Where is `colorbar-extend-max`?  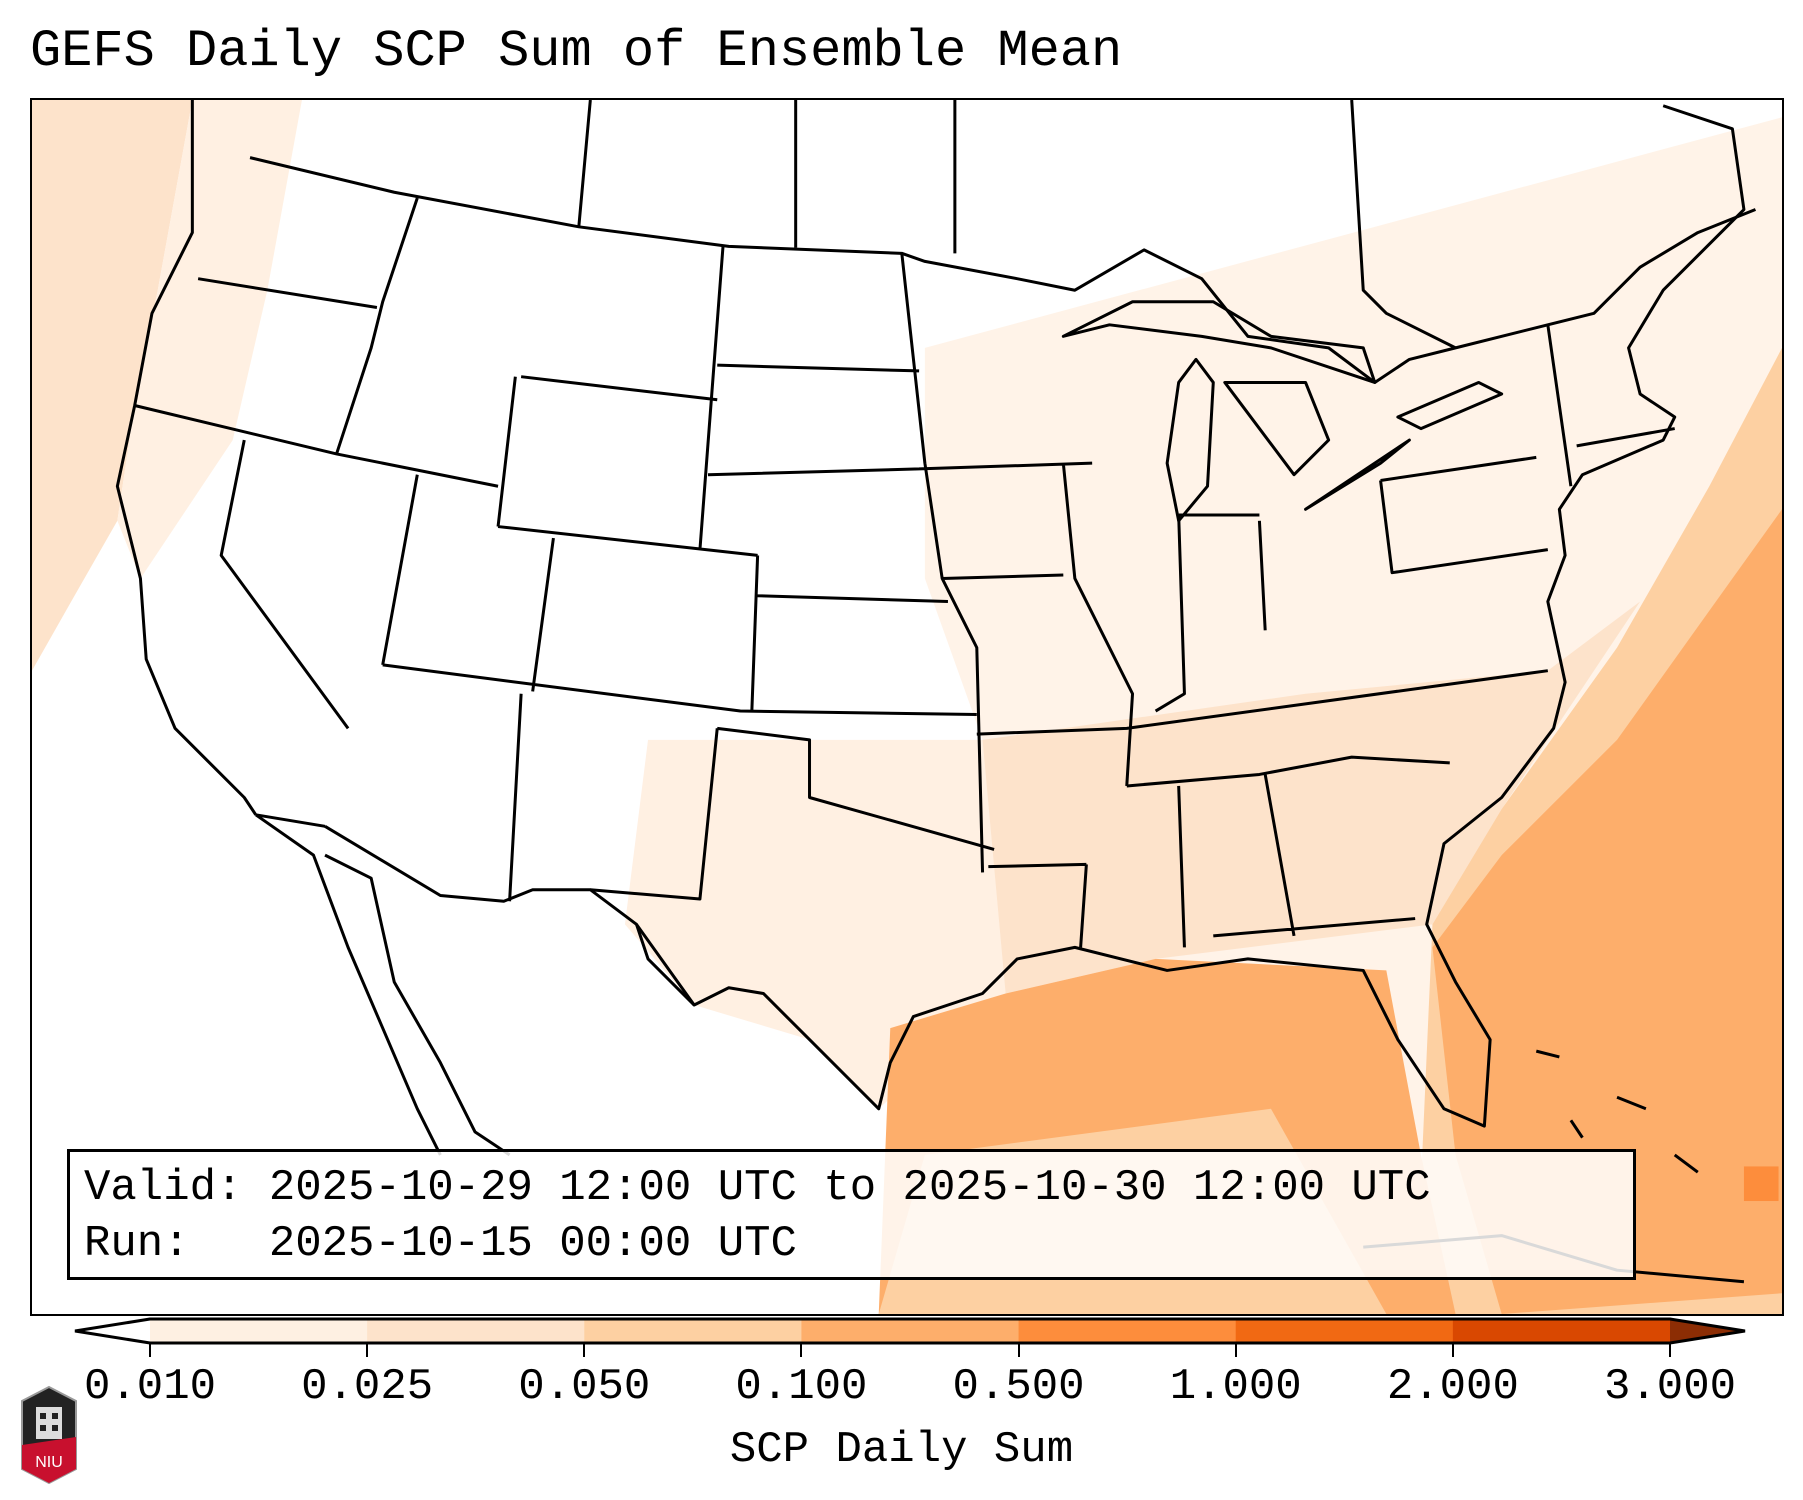 colorbar-extend-max is located at coordinates (1707, 1331).